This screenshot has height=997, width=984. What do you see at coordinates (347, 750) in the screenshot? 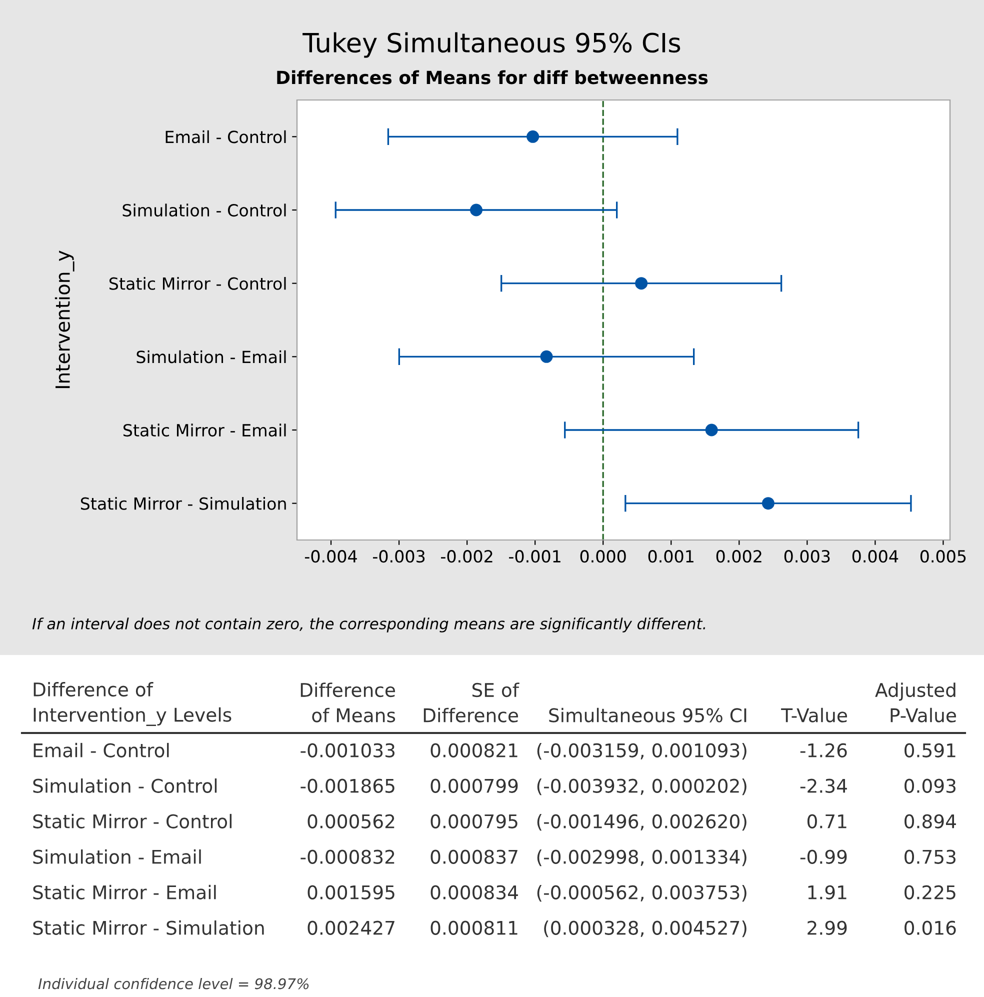
I see `text: -0.001033` at bounding box center [347, 750].